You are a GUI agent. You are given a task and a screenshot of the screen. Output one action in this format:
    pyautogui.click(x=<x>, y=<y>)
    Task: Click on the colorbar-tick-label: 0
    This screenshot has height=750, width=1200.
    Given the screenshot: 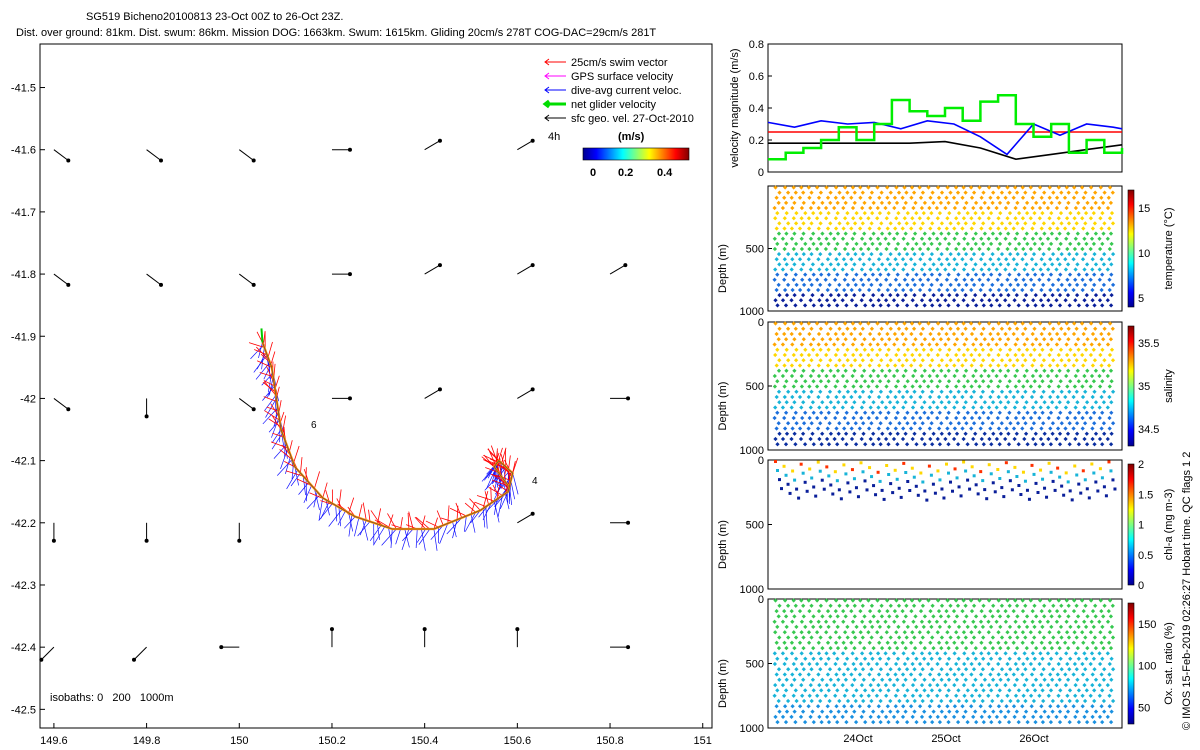 What is the action you would take?
    pyautogui.click(x=1141, y=586)
    